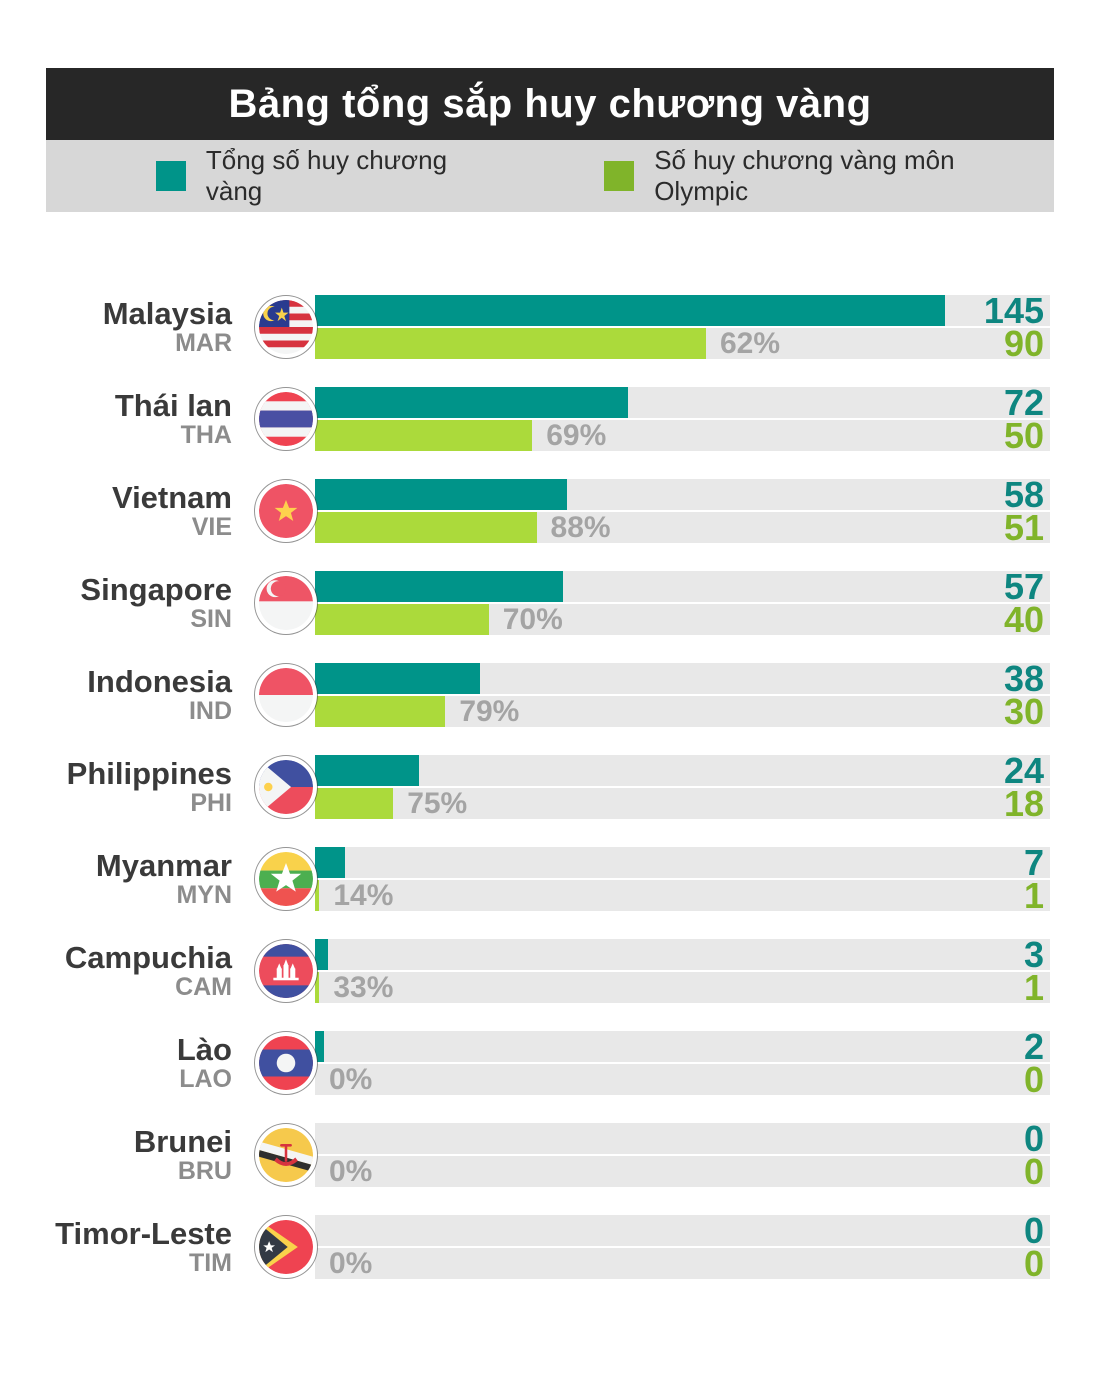  I want to click on country-name: Malaysia, so click(167, 313).